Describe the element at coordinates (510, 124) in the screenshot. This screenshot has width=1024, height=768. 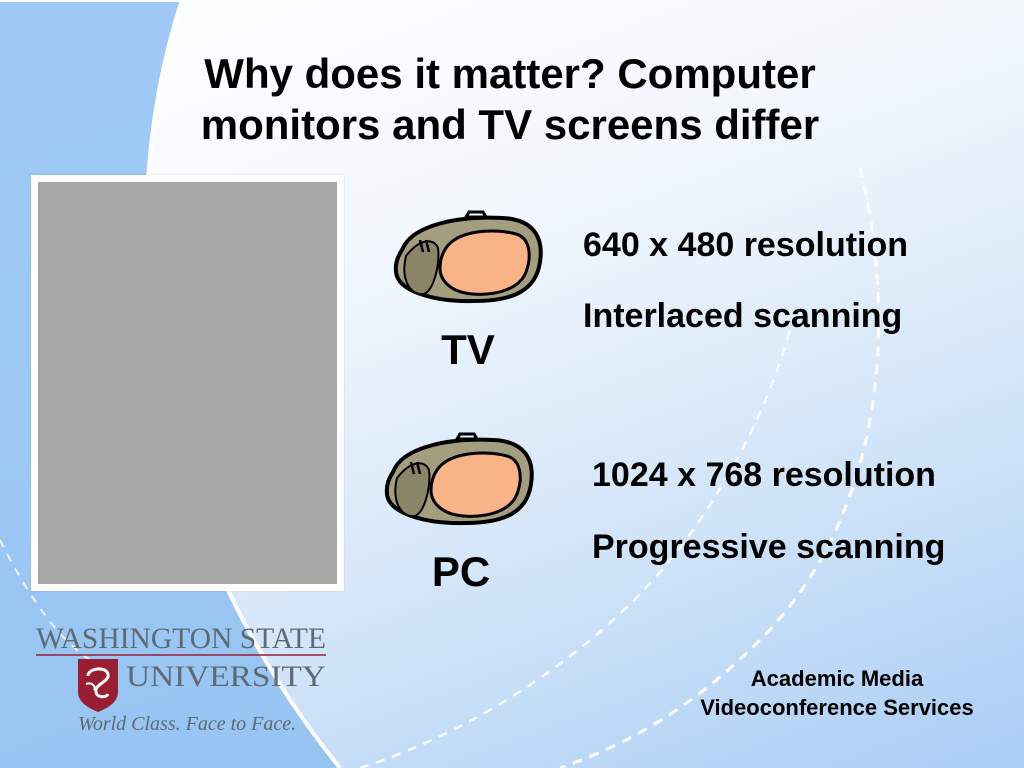
I see `title-line-2: monitors and TV screens differ` at that location.